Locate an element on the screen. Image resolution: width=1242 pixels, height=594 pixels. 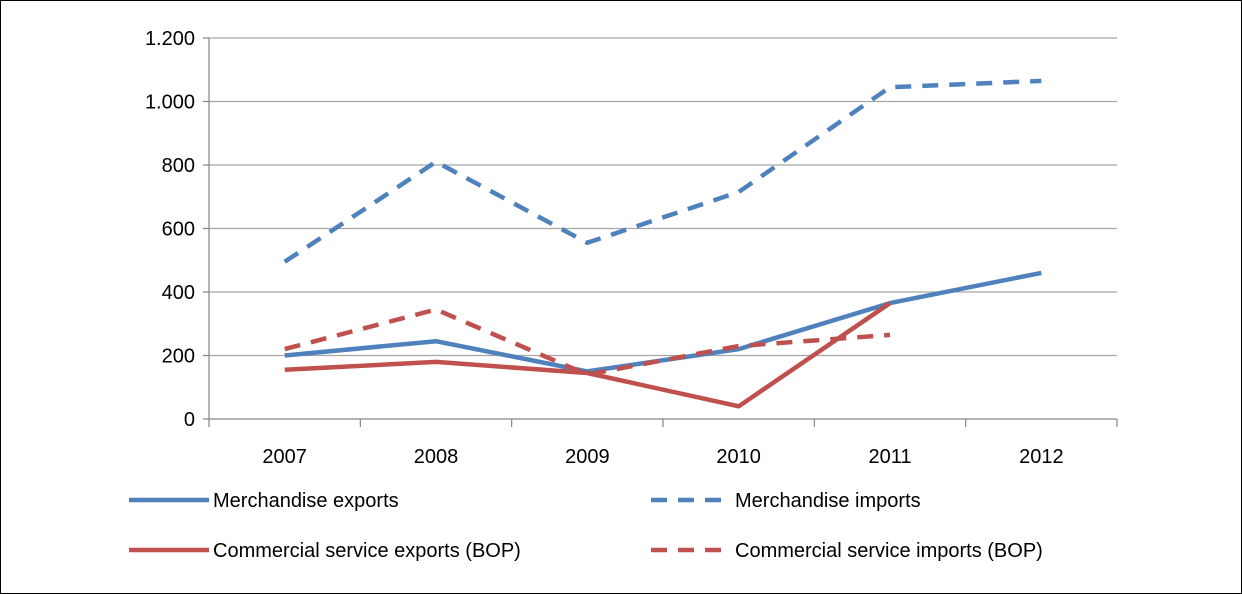
legend-item: Merchandise imports is located at coordinates (786, 501).